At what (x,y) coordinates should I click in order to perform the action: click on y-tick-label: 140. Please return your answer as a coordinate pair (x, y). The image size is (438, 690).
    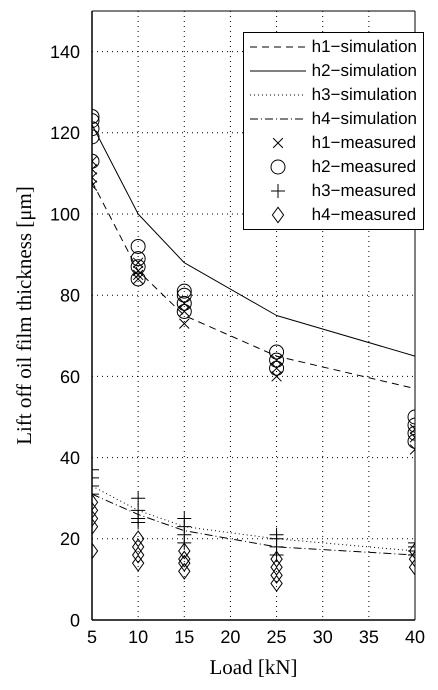
    Looking at the image, I should click on (65, 52).